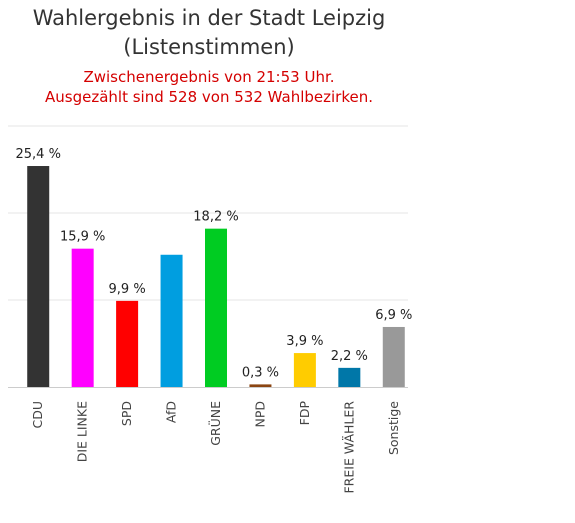 This screenshot has height=523, width=575. What do you see at coordinates (127, 289) in the screenshot?
I see `value-label: 9,9 %` at bounding box center [127, 289].